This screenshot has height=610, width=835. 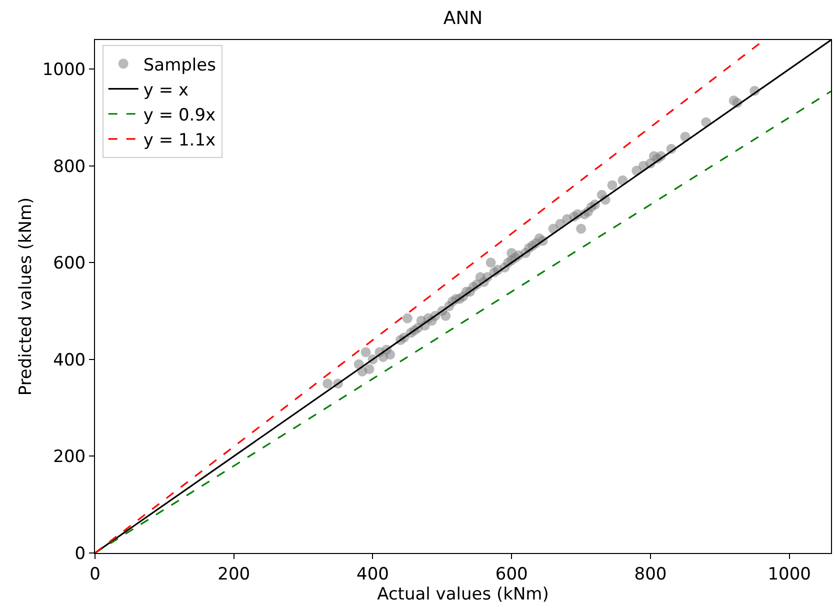 I want to click on y-tick-label: 1000, so click(x=64, y=70).